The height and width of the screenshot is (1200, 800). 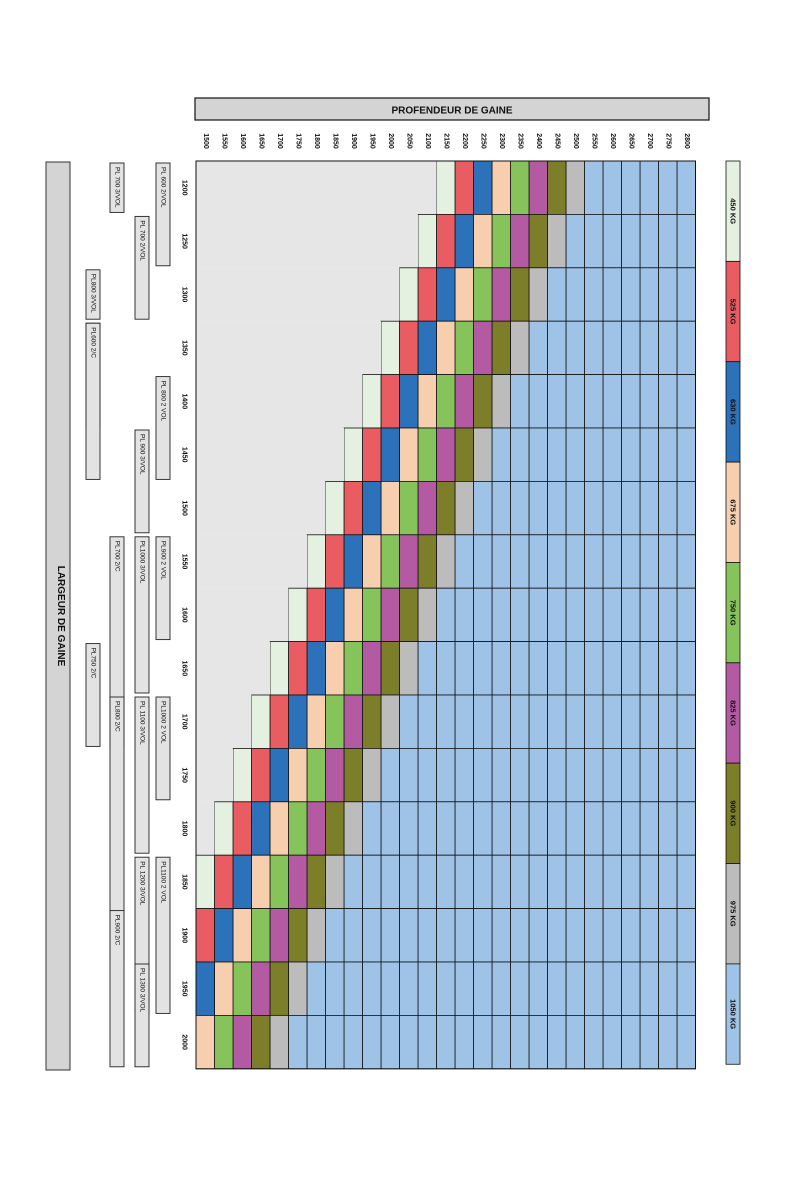 What do you see at coordinates (686, 141) in the screenshot?
I see `y-tick-label: 2800` at bounding box center [686, 141].